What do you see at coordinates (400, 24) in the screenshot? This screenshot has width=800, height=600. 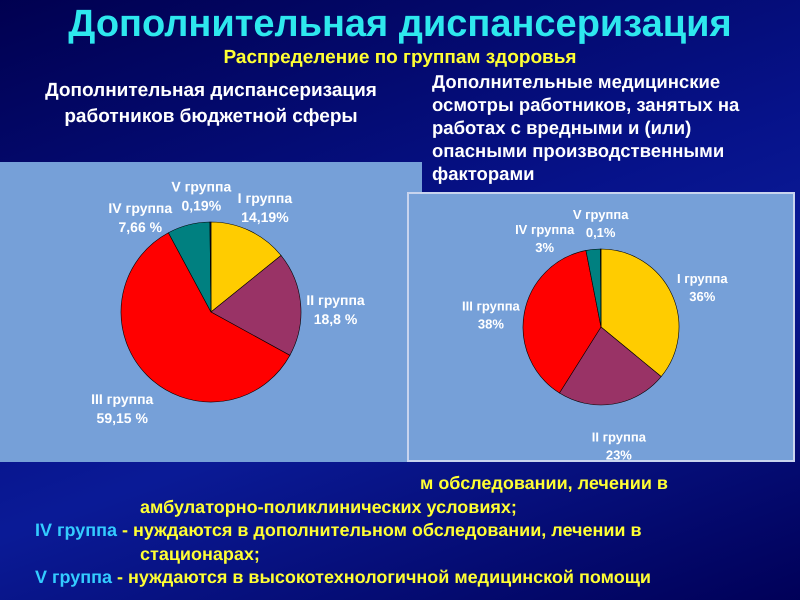 I see `text: Дополнительная диспансеризация` at bounding box center [400, 24].